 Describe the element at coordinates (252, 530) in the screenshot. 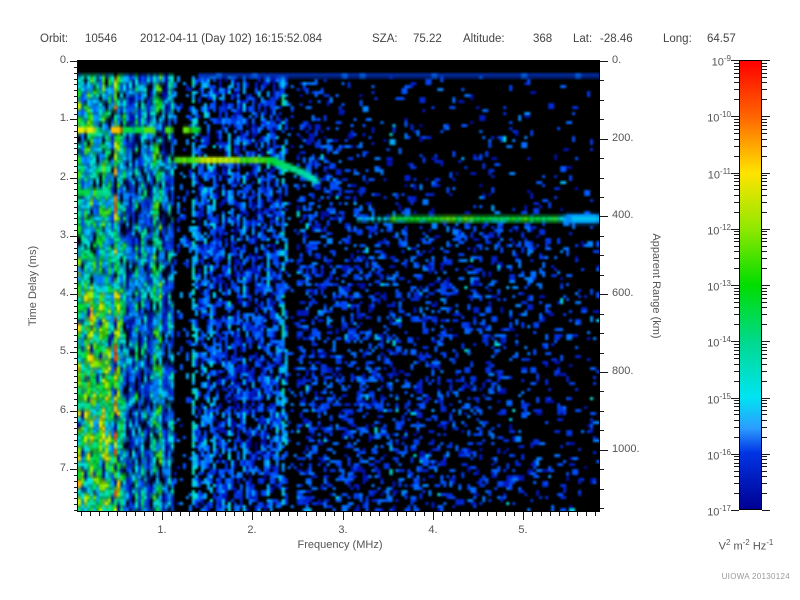

I see `x-tick-label: 2.` at that location.